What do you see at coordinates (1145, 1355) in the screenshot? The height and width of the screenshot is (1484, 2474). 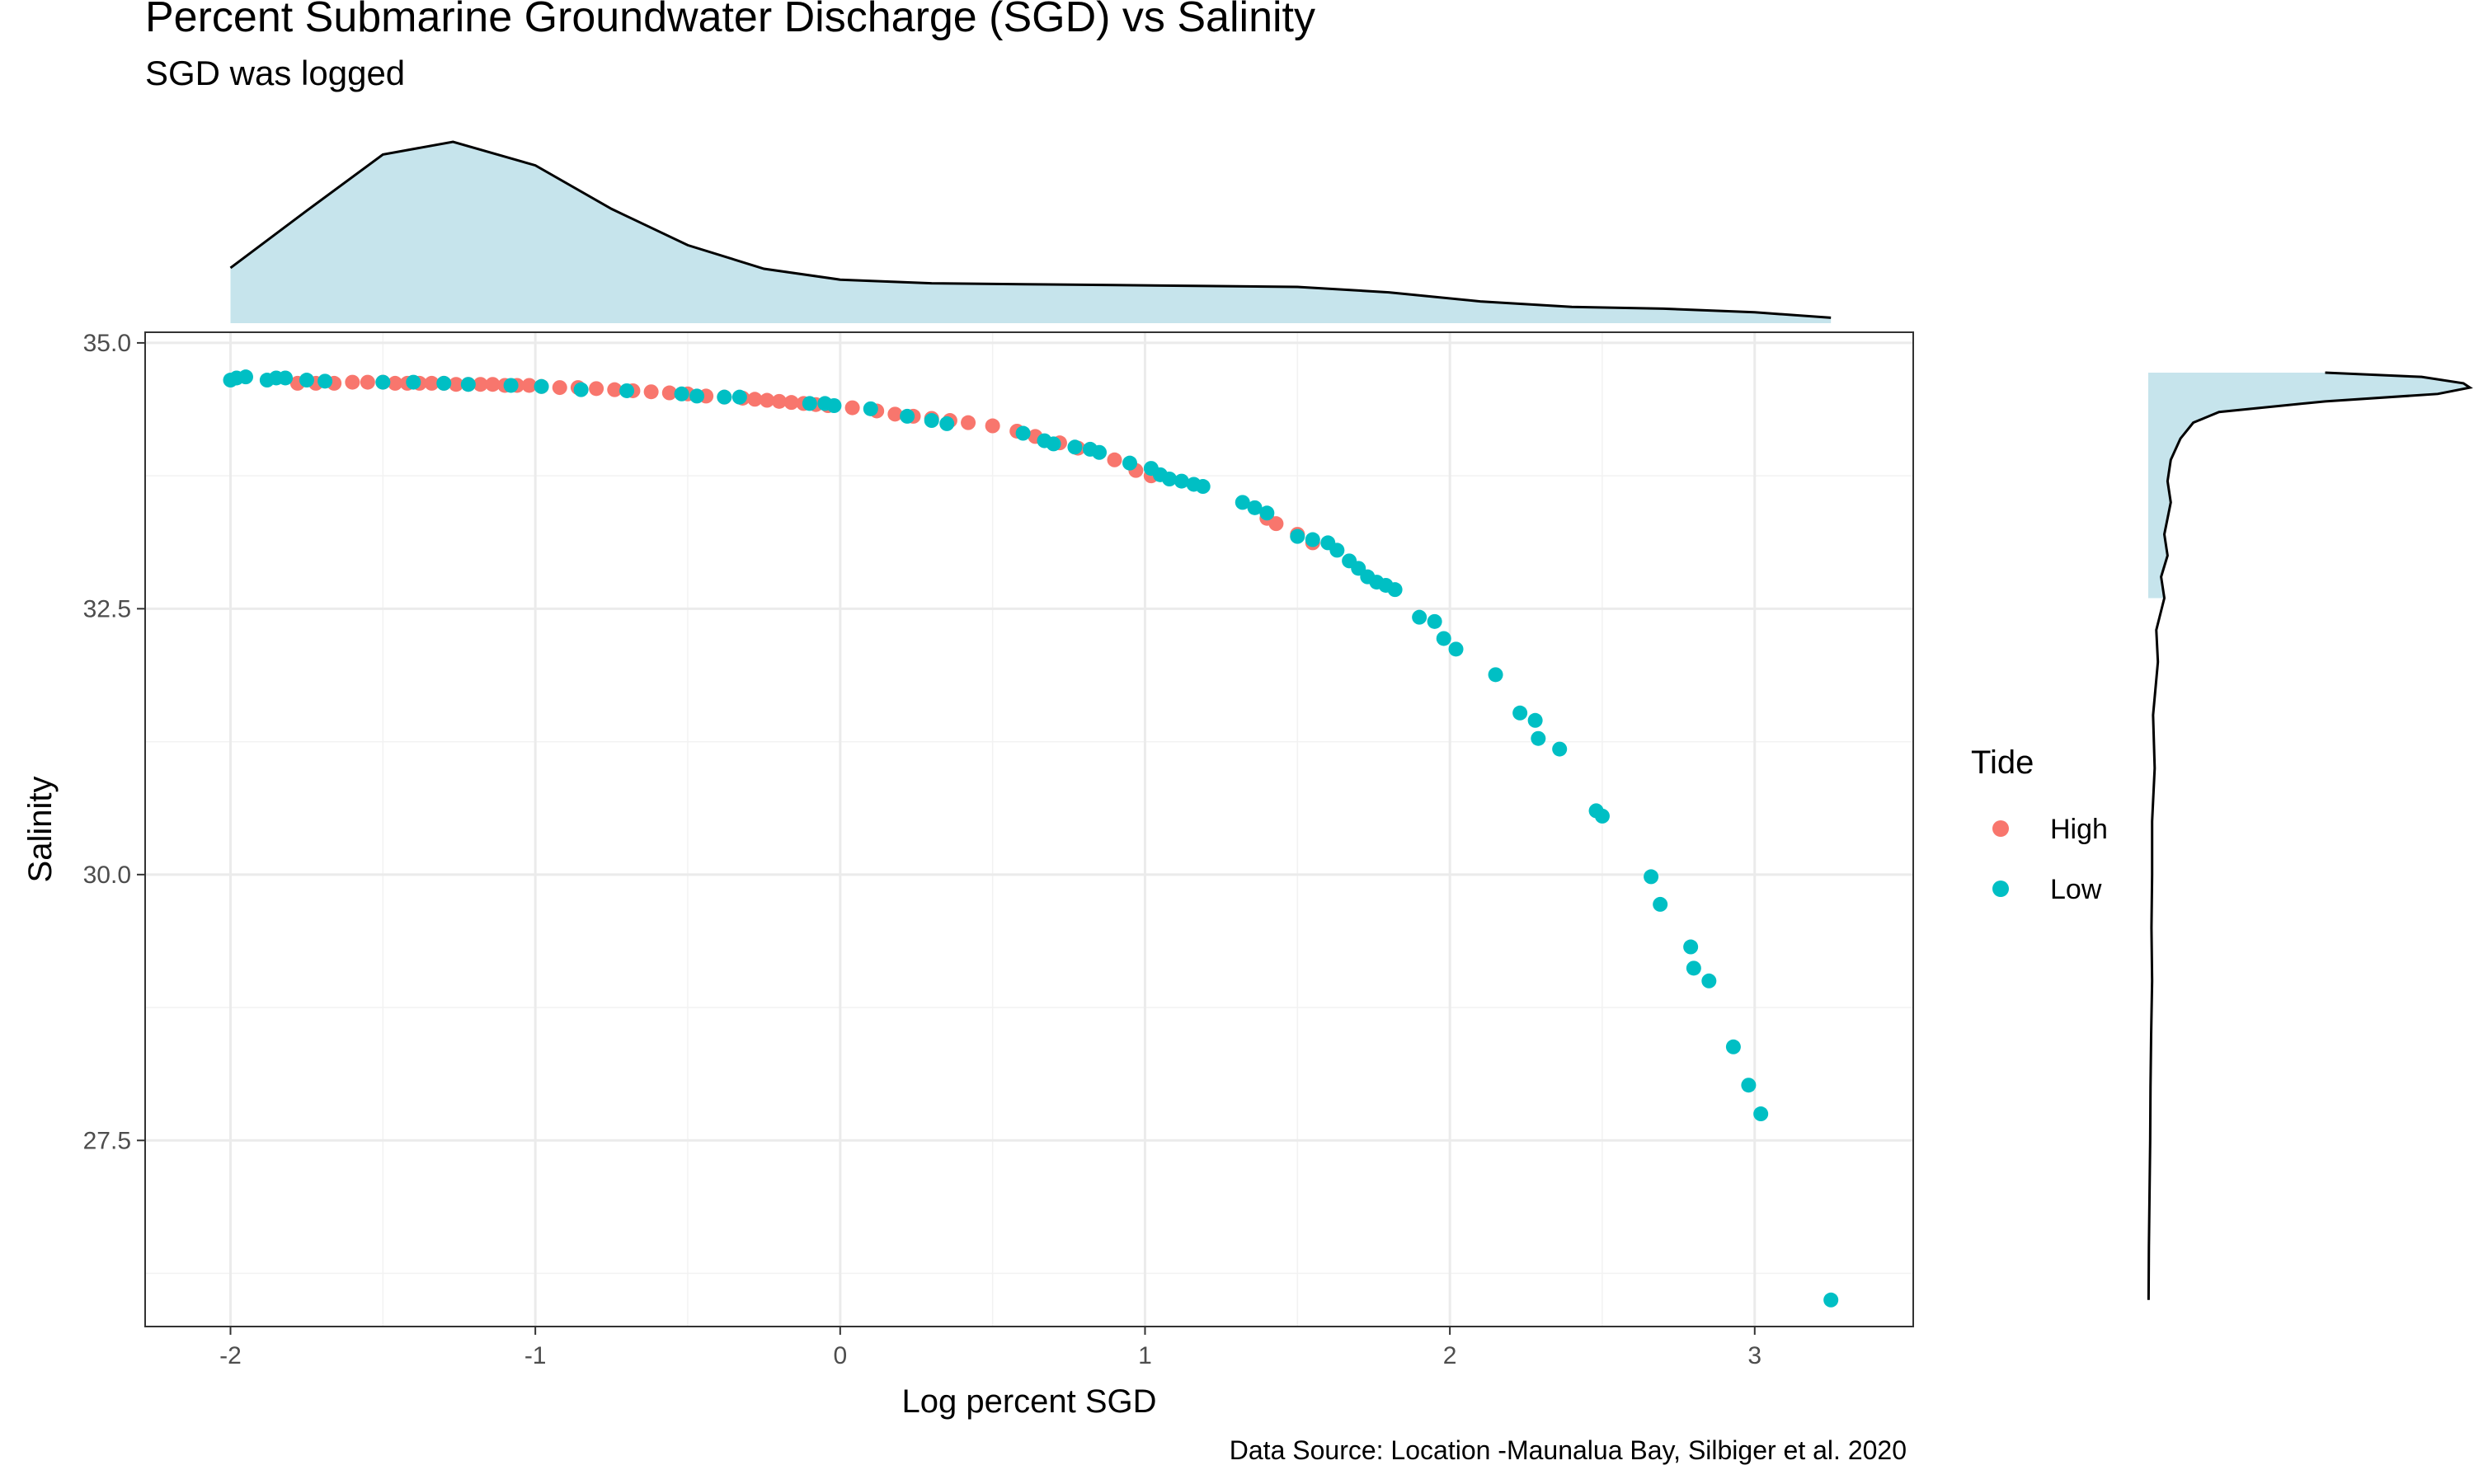 I see `x-tick-label: 1` at bounding box center [1145, 1355].